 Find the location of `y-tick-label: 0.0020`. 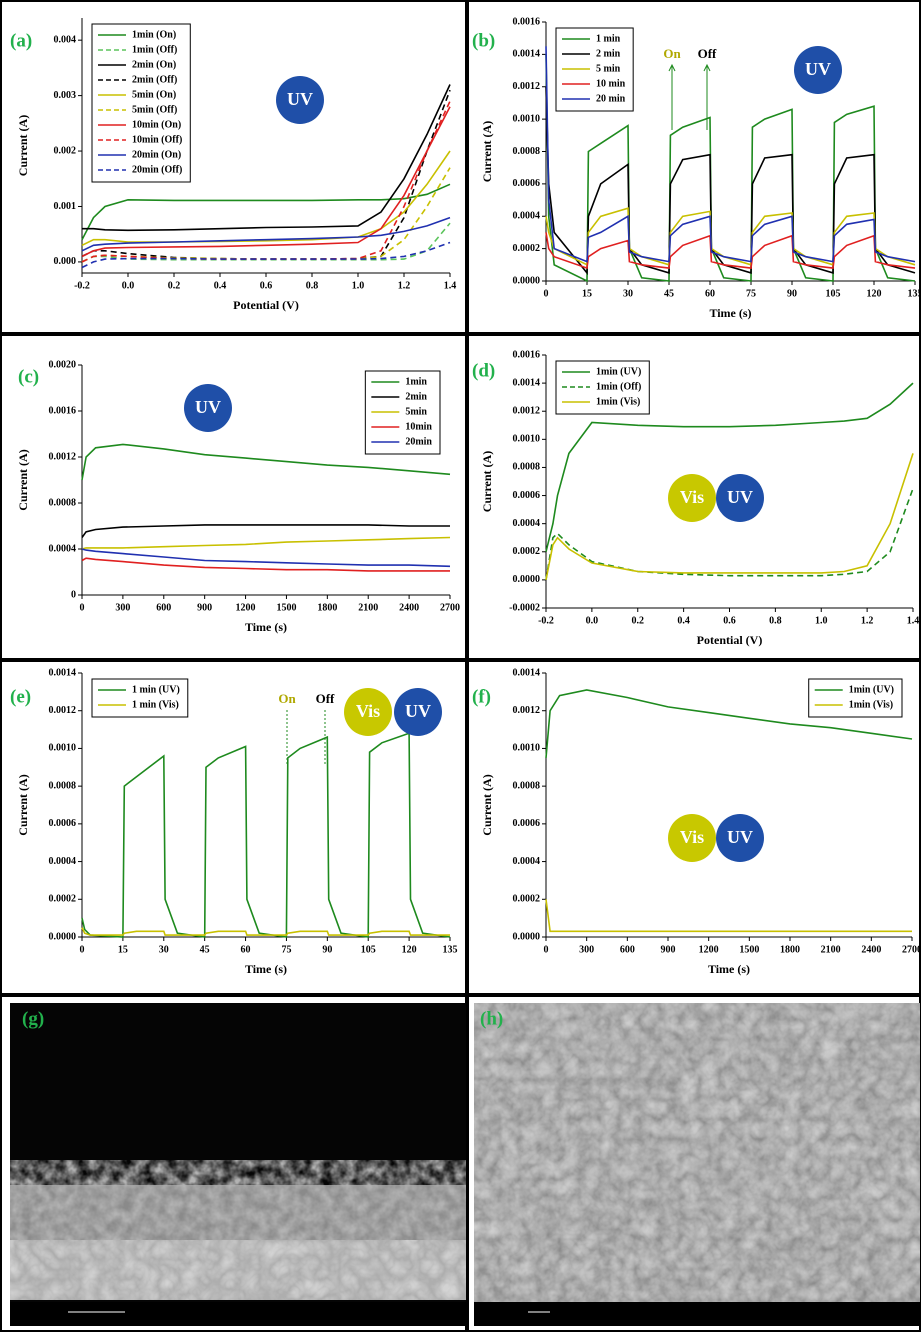

y-tick-label: 0.0020 is located at coordinates (63, 364).